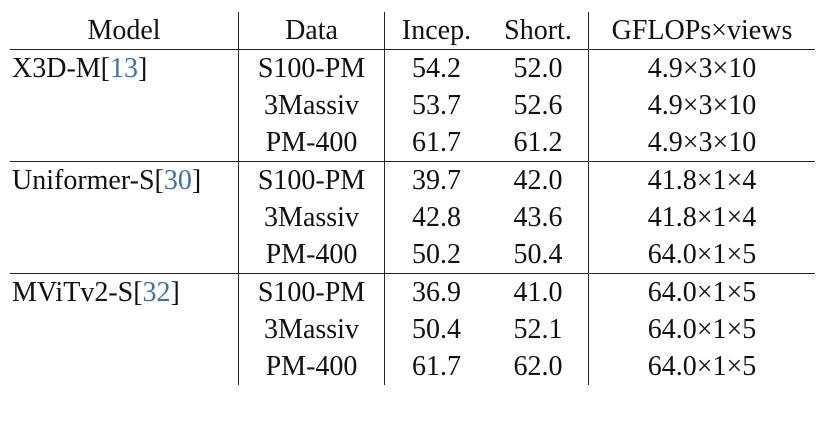 This screenshot has height=426, width=820. Describe the element at coordinates (538, 292) in the screenshot. I see `short-cell: 41.0` at that location.